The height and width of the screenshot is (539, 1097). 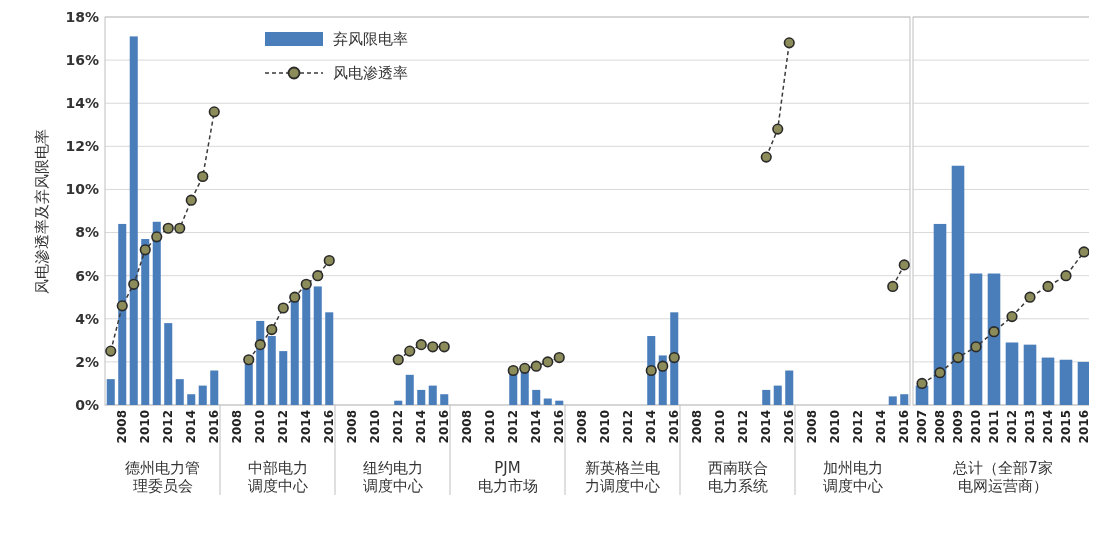 I want to click on y-tick-label: 2%, so click(x=87, y=361).